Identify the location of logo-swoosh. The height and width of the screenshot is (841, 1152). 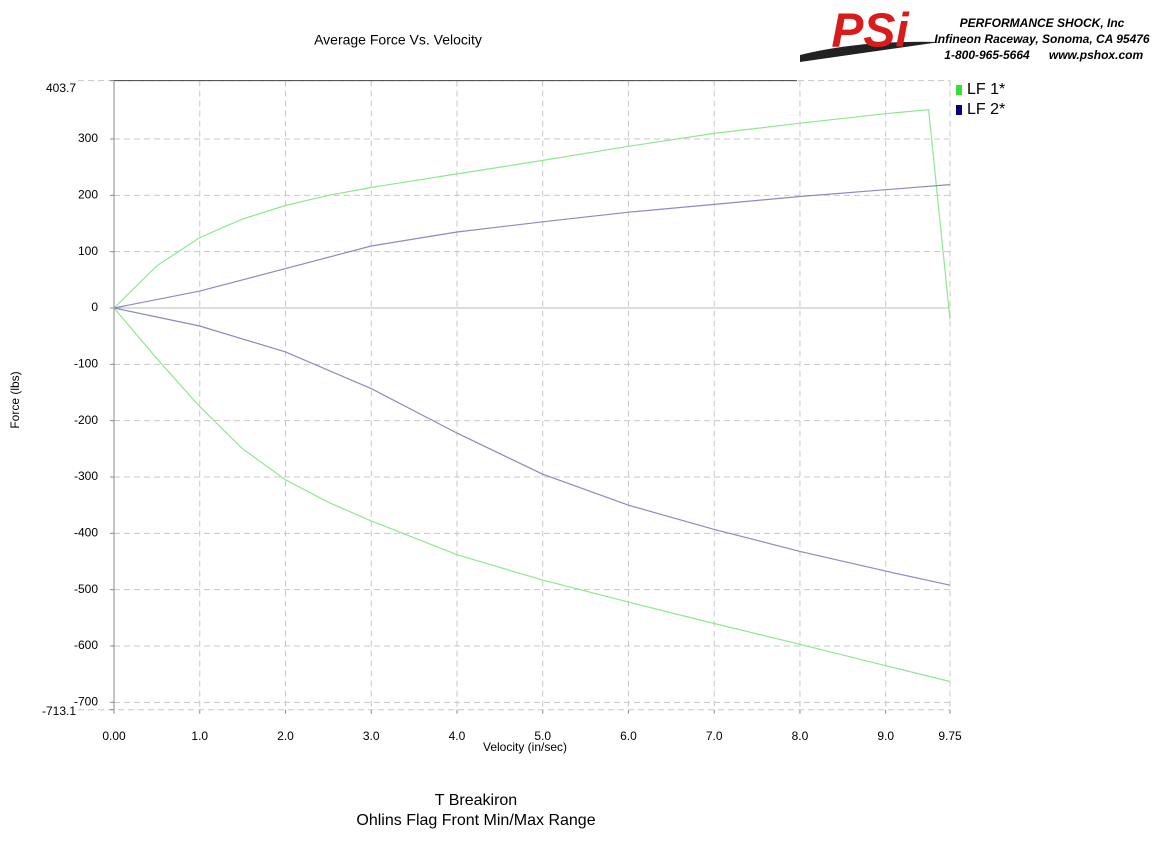
(870, 51).